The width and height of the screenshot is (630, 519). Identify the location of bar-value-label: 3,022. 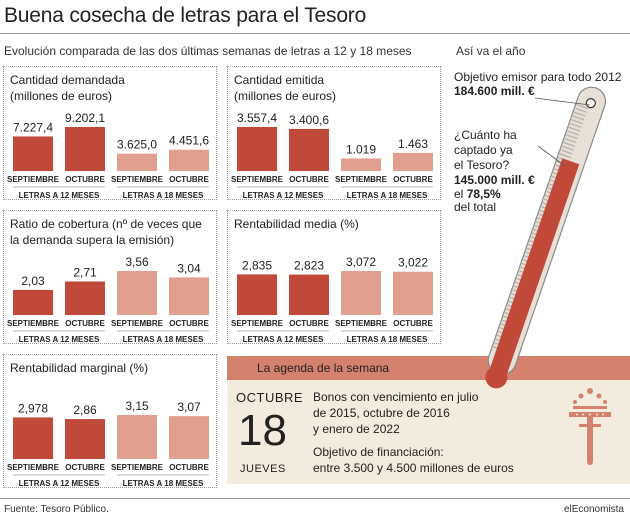
(413, 263).